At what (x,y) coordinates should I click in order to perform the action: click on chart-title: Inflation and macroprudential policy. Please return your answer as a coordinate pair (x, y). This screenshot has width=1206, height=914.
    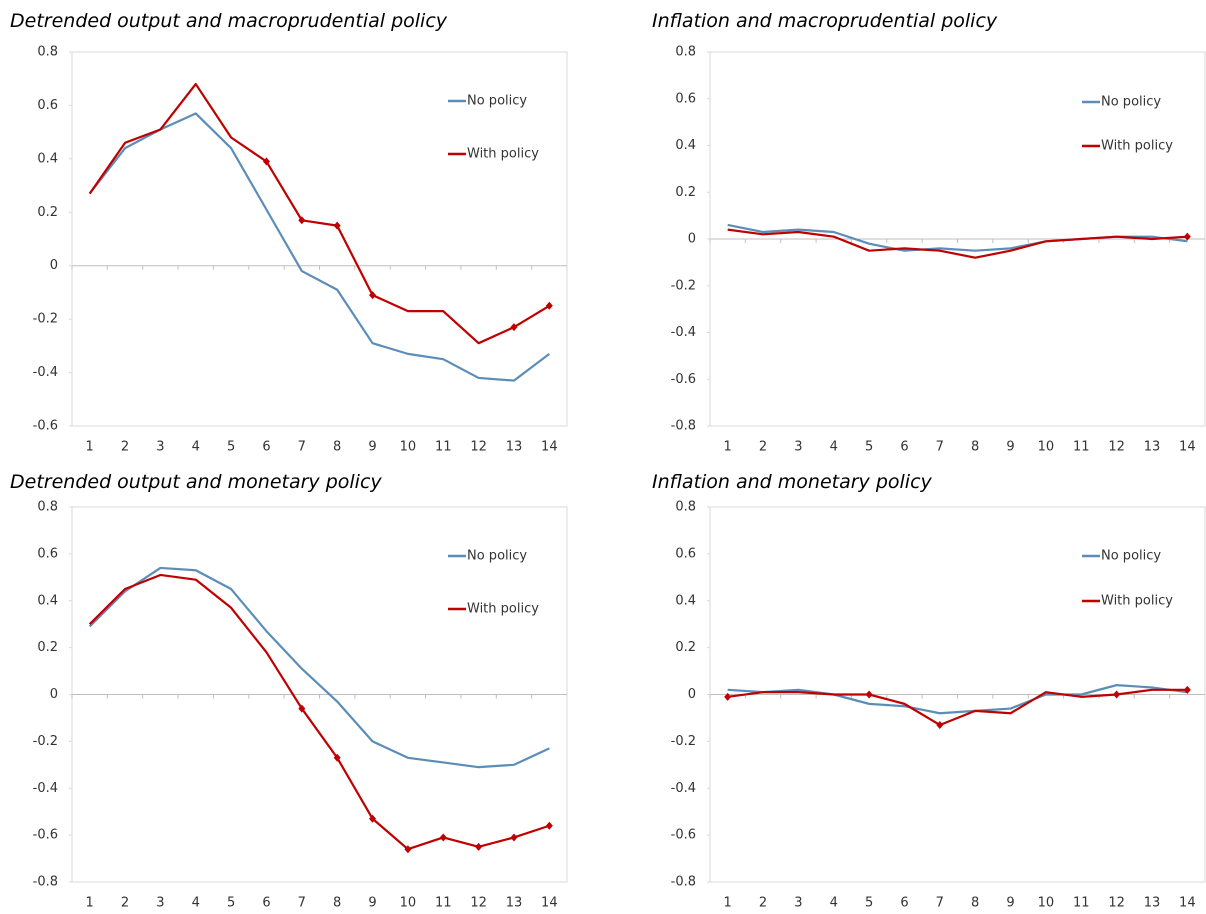
    Looking at the image, I should click on (825, 21).